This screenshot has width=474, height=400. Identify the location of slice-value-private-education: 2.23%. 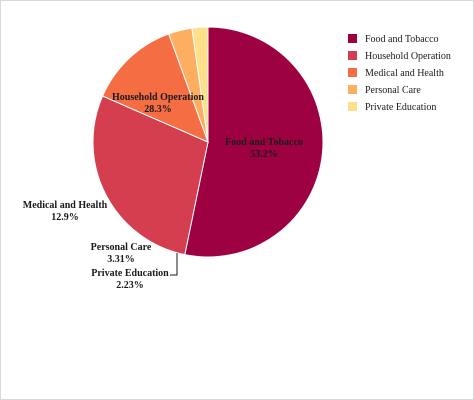
(130, 285).